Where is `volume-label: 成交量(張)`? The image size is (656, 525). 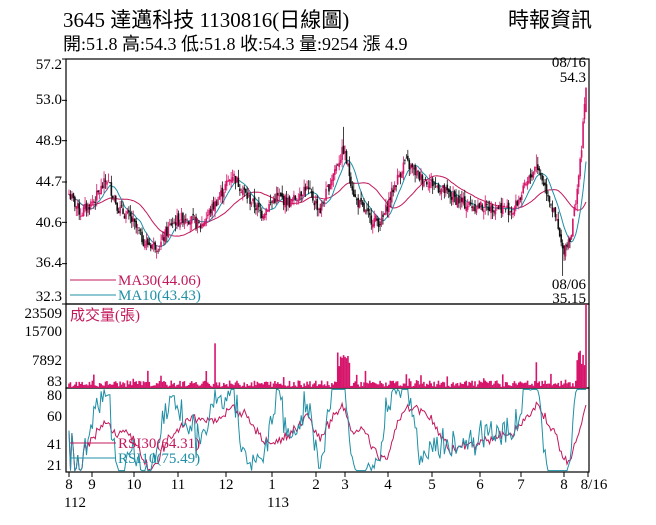 volume-label: 成交量(張) is located at coordinates (105, 315).